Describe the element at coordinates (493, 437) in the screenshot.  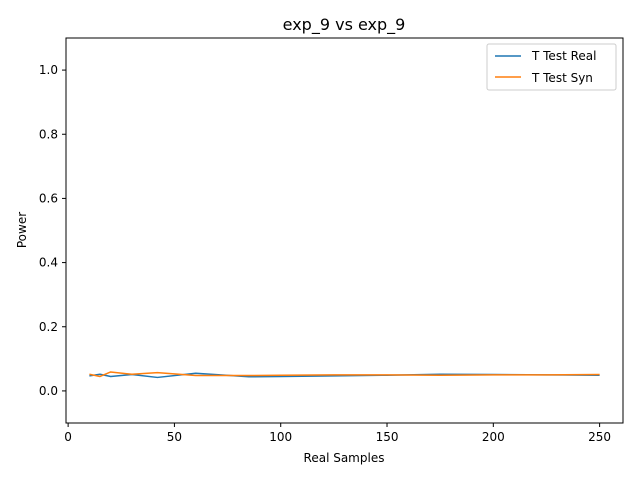
I see `x-tick-label: 200` at that location.